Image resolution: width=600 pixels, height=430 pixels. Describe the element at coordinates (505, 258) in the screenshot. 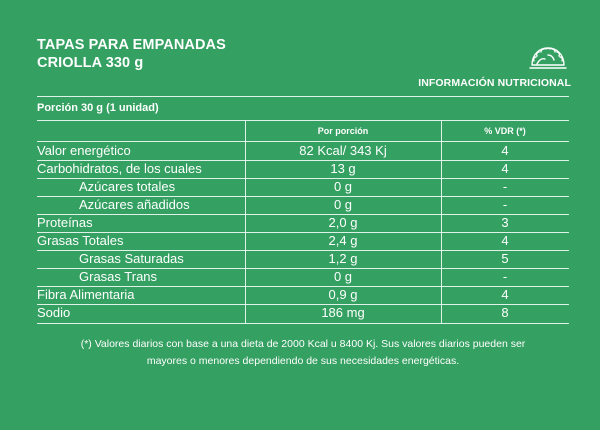

I see `vdr-value: 5` at that location.